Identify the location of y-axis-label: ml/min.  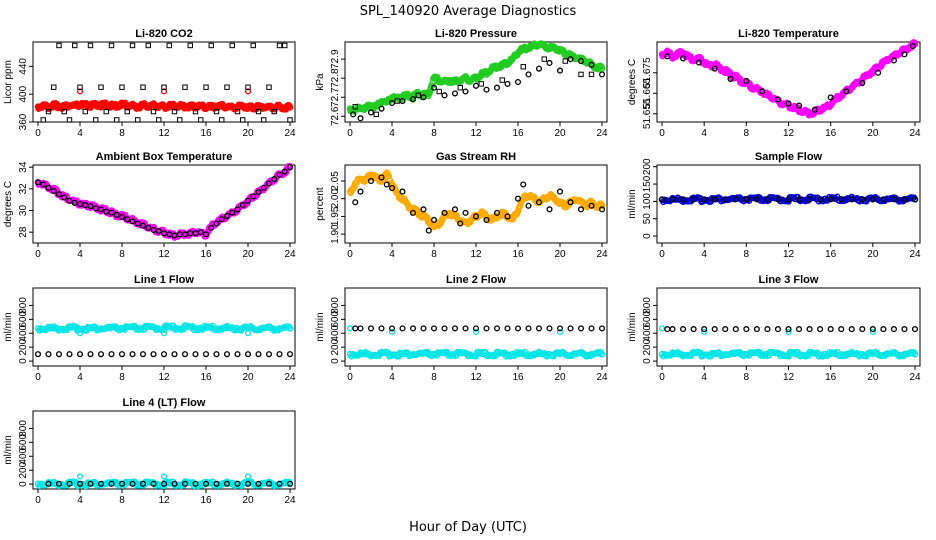
(632, 203).